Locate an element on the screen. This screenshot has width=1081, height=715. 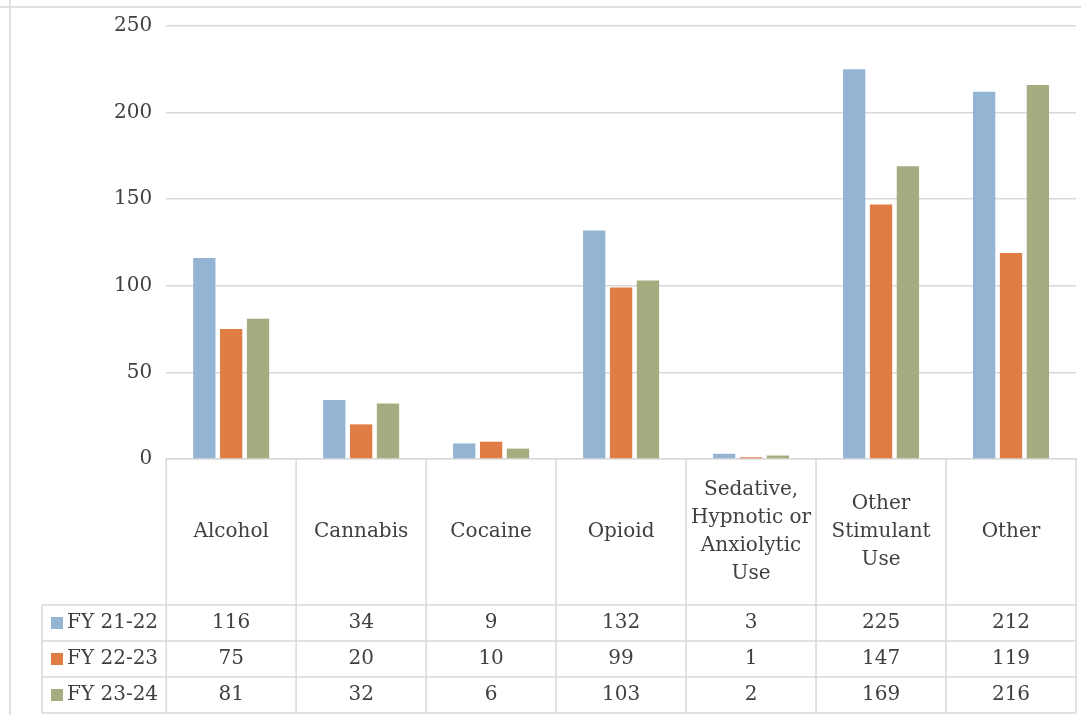
data-label: 10 is located at coordinates (491, 657).